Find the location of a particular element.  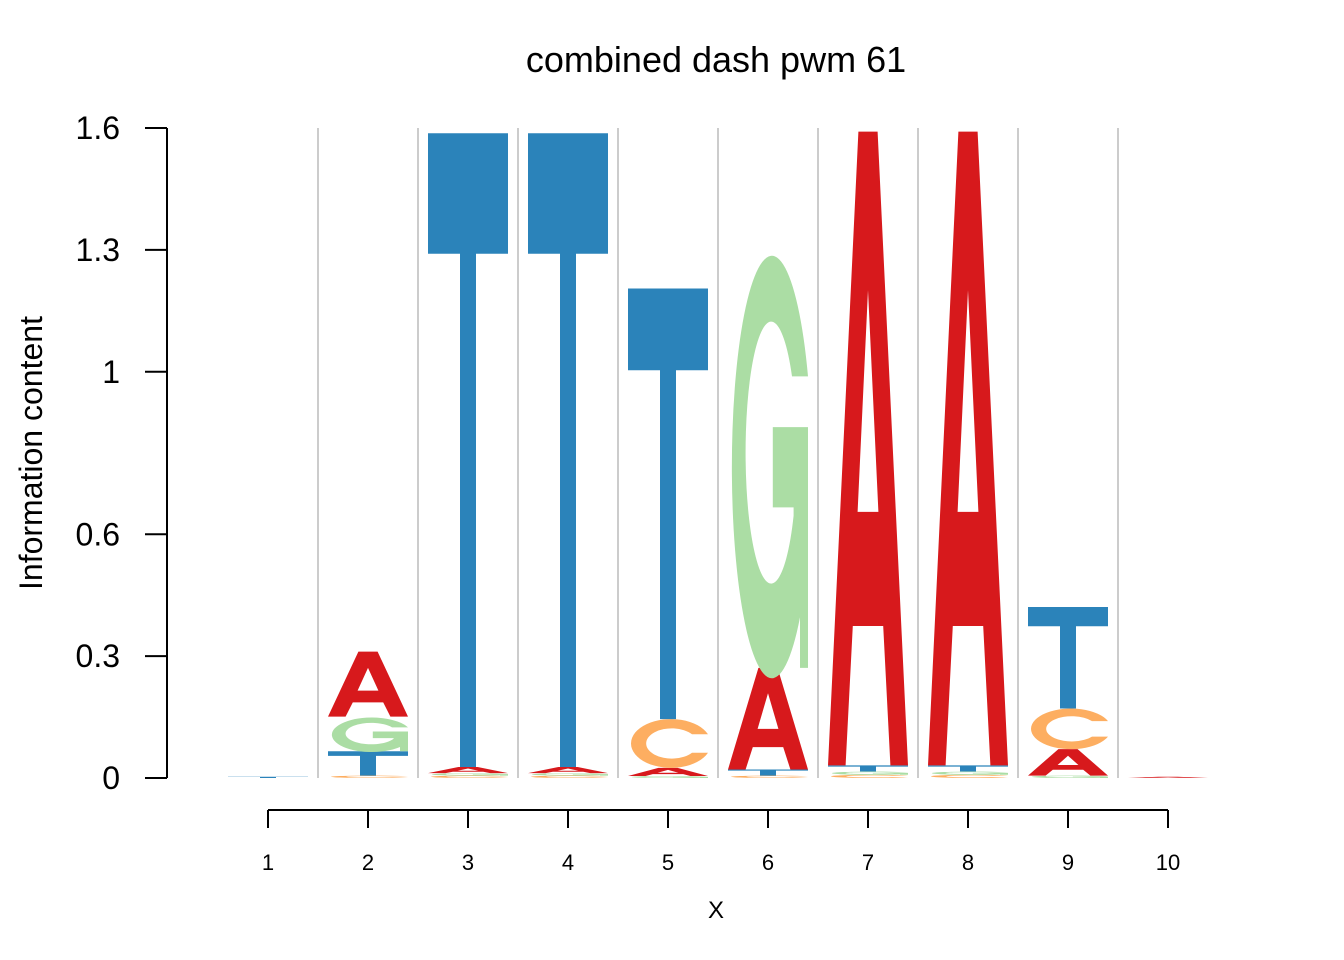

x-tick-label: 5 is located at coordinates (668, 862).